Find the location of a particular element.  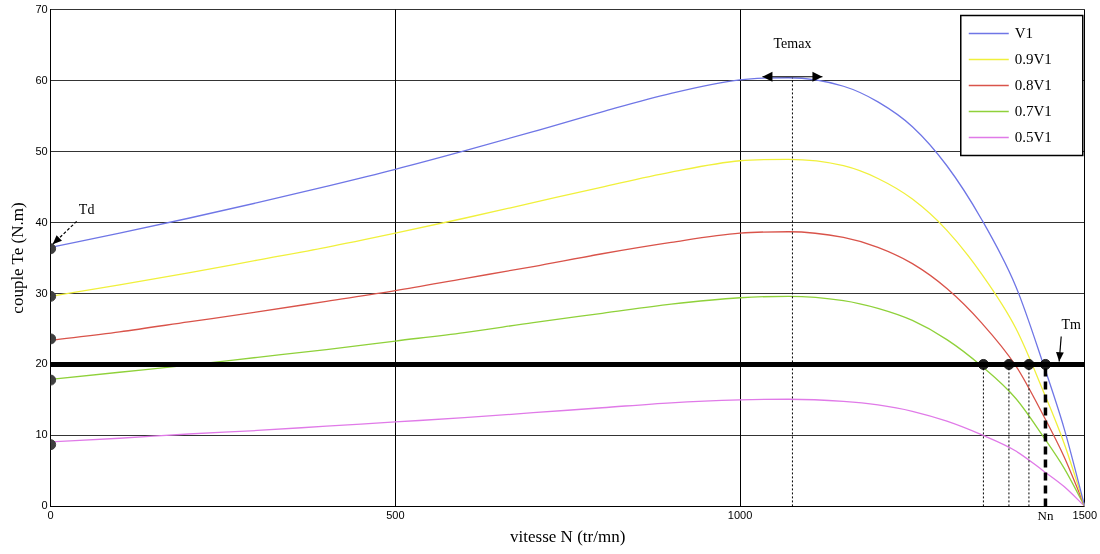

y-tick-label: 10 is located at coordinates (41, 434).